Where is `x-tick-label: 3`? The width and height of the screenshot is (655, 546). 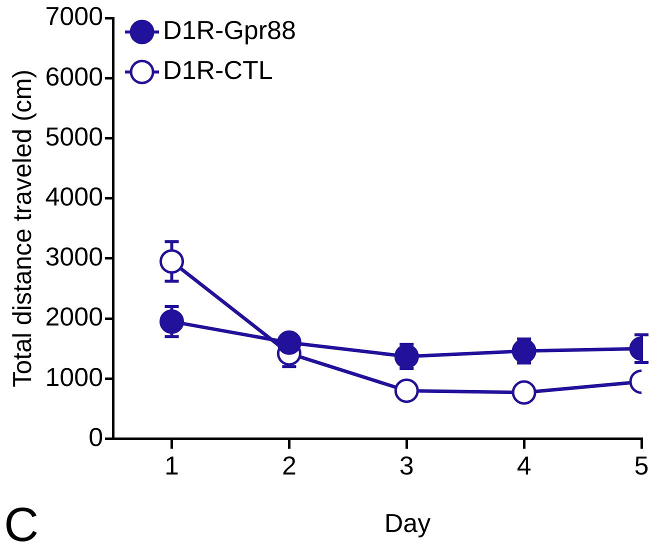 x-tick-label: 3 is located at coordinates (406, 465).